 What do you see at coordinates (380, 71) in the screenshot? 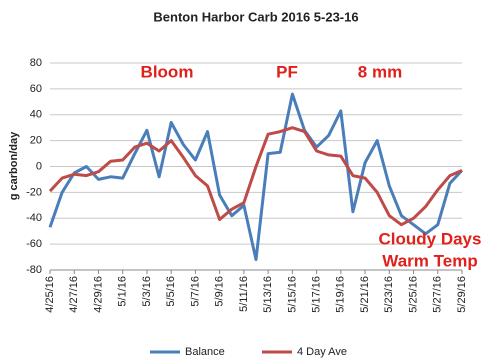
I see `annotation: 8 mm` at bounding box center [380, 71].